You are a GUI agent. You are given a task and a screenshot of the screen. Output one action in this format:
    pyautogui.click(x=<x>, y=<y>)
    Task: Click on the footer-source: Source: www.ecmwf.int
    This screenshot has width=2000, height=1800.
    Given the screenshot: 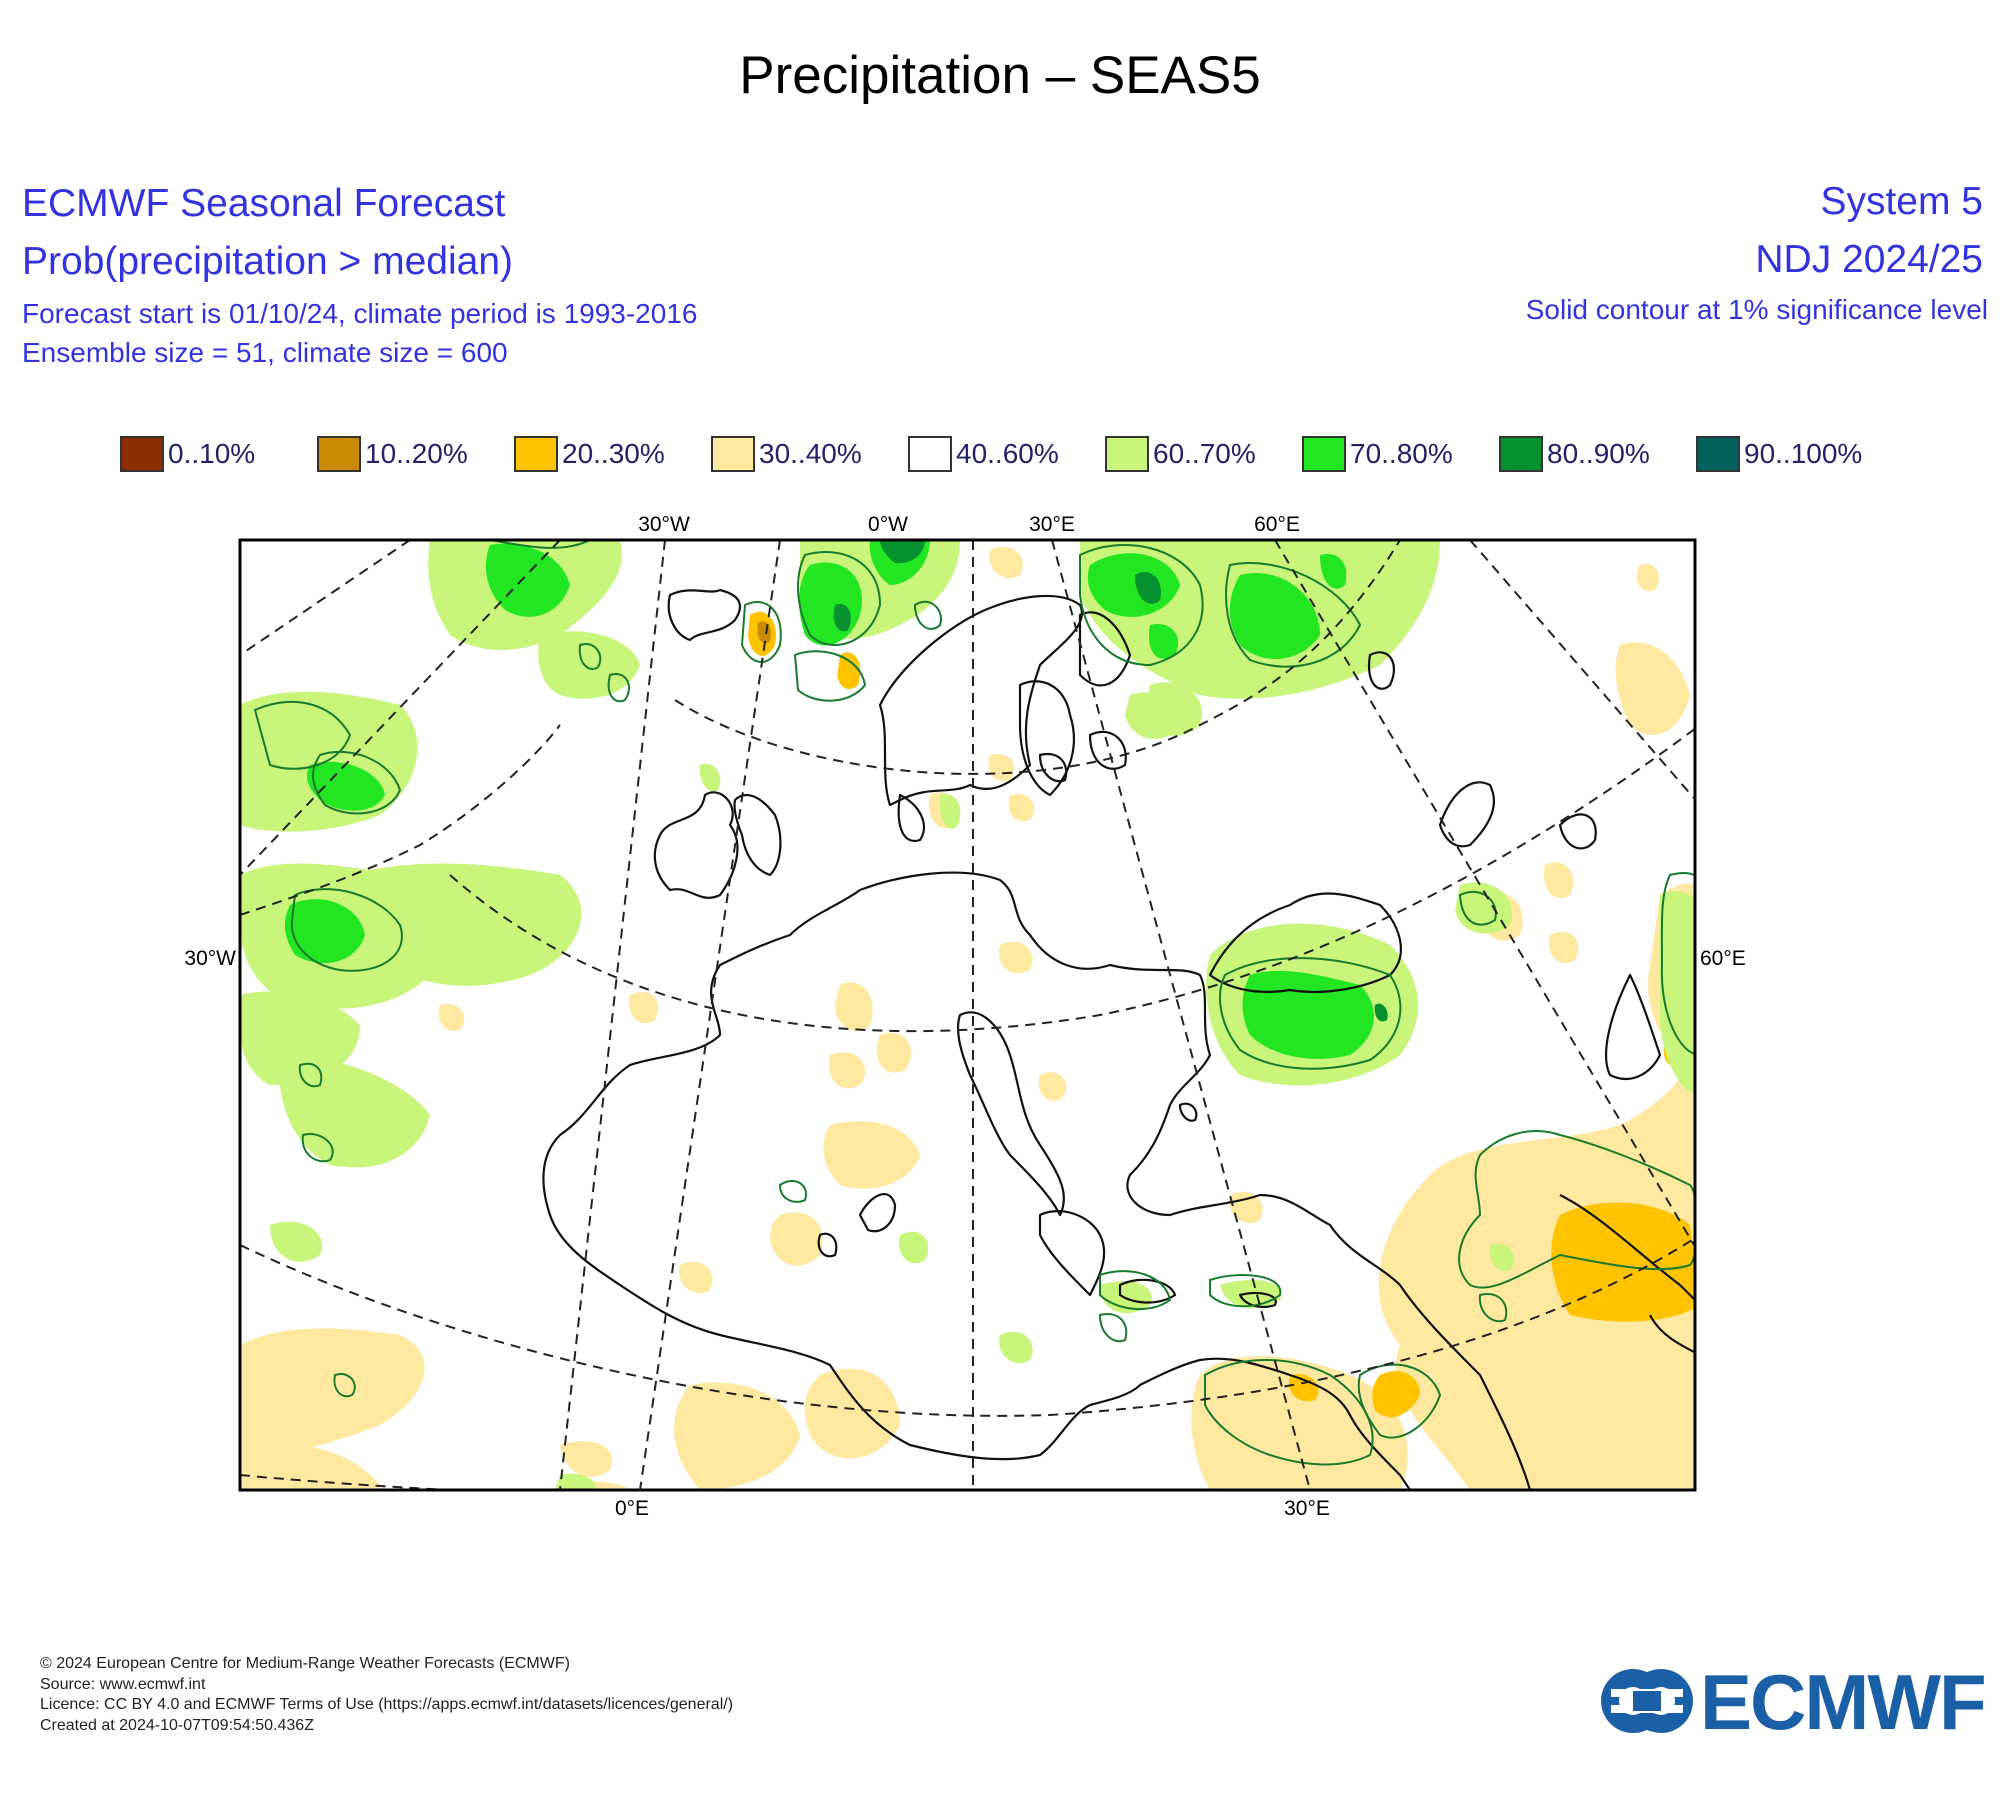 What is the action you would take?
    pyautogui.click(x=123, y=1684)
    